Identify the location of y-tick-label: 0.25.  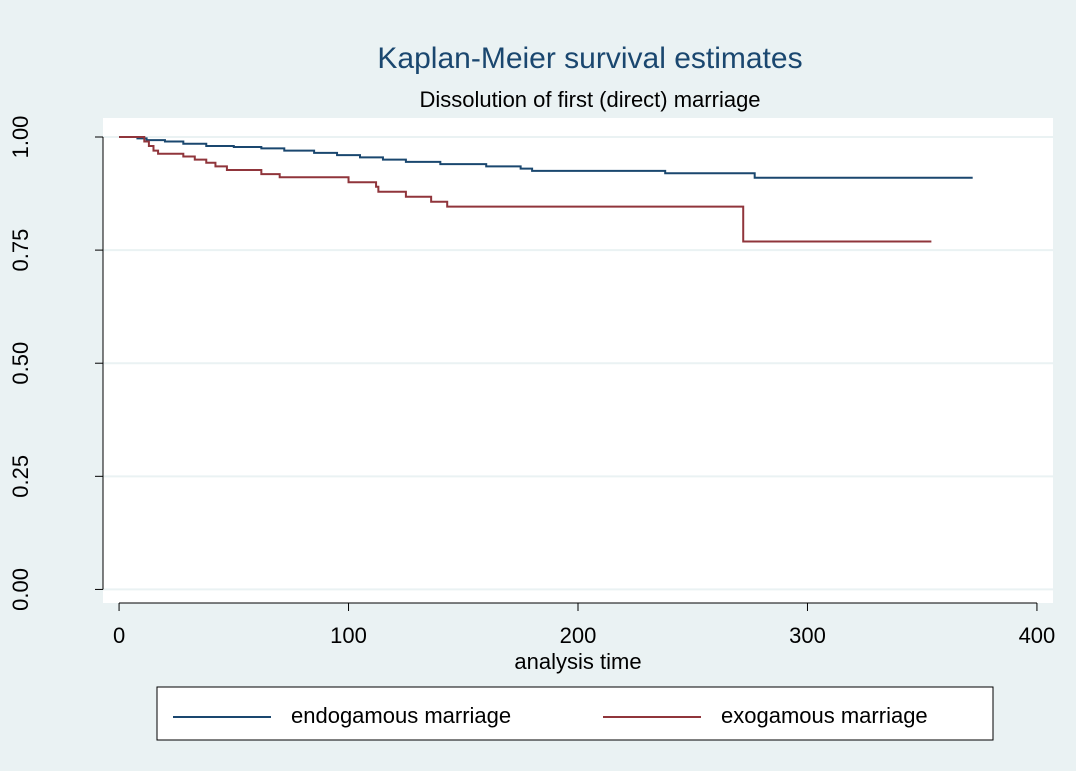
(20, 476).